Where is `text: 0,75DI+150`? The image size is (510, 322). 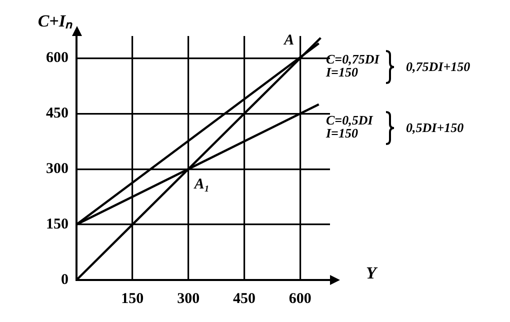 text: 0,75DI+150 is located at coordinates (438, 66).